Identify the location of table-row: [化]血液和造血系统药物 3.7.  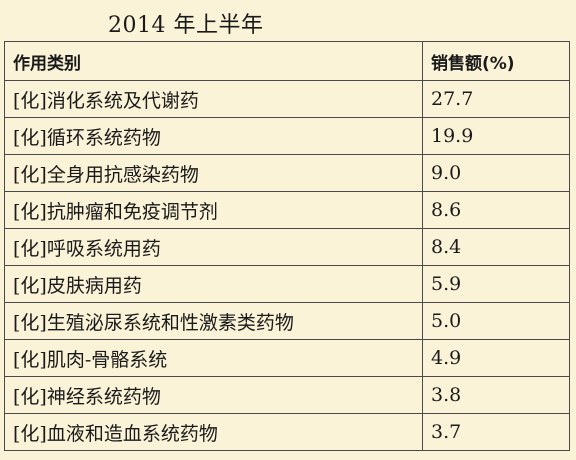
(287, 432).